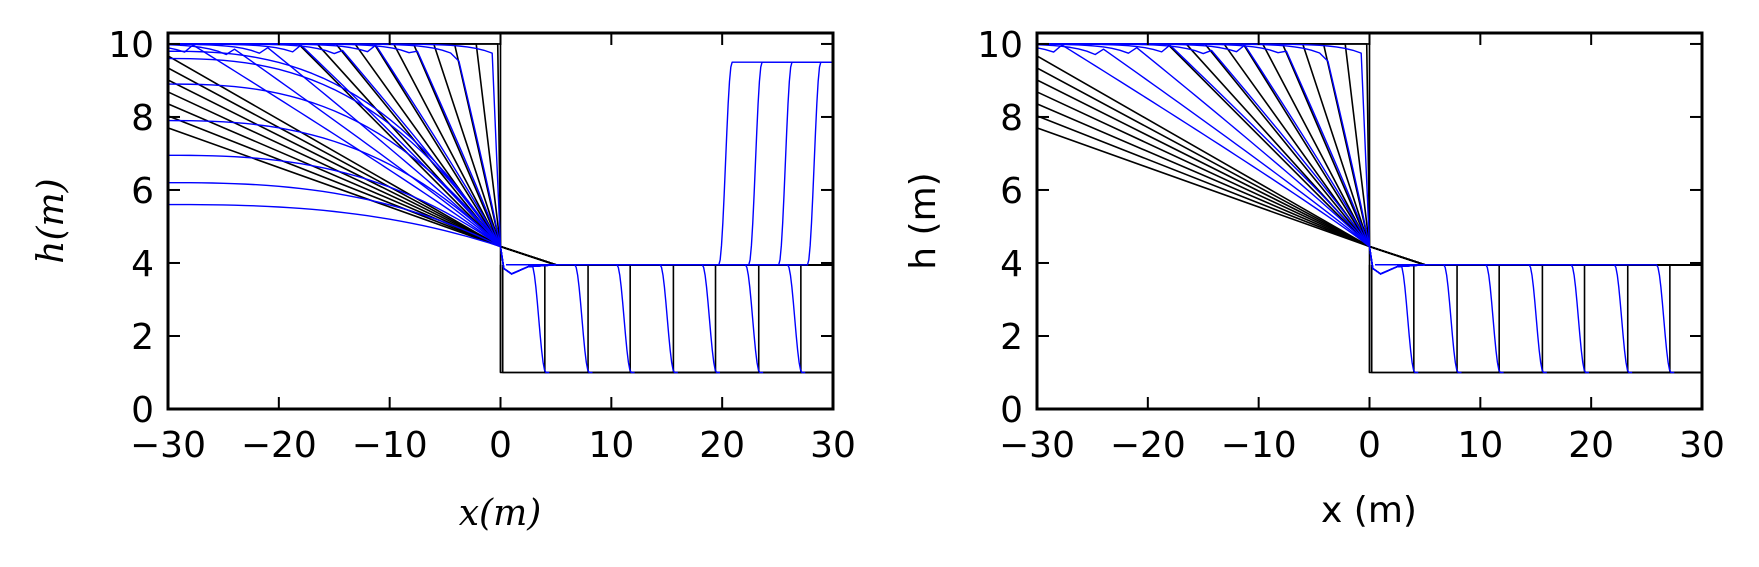 This screenshot has width=1759, height=567. What do you see at coordinates (51, 220) in the screenshot?
I see `y-axis-label-left: h(m)` at bounding box center [51, 220].